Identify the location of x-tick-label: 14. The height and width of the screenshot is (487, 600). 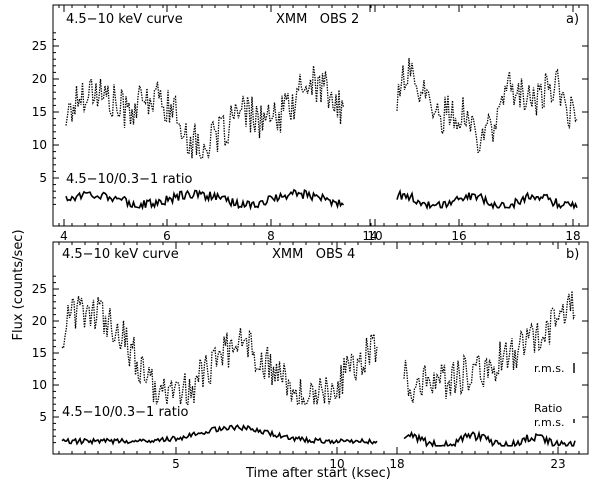
(369, 236).